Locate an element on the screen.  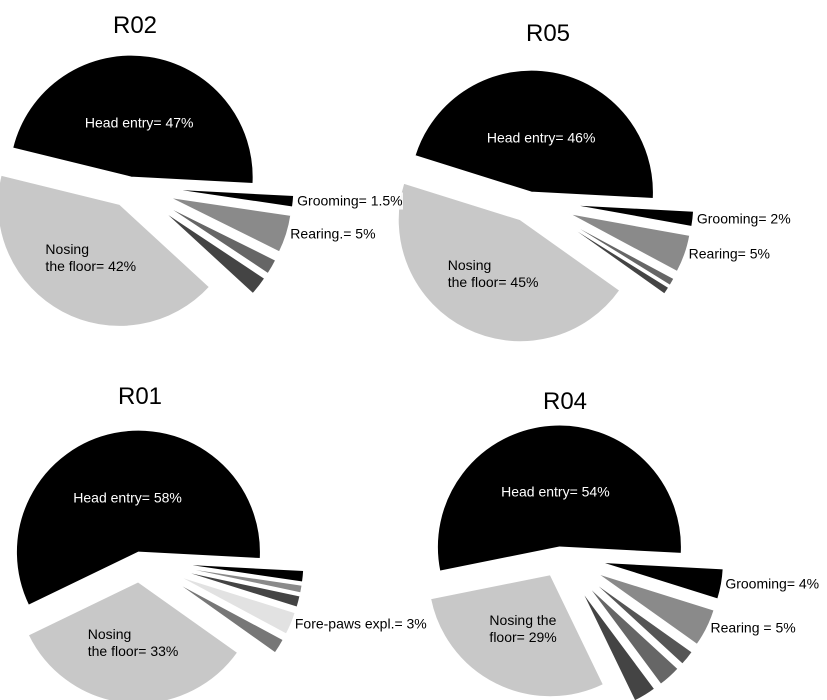
slice-label: Grooming= 2% is located at coordinates (743, 219).